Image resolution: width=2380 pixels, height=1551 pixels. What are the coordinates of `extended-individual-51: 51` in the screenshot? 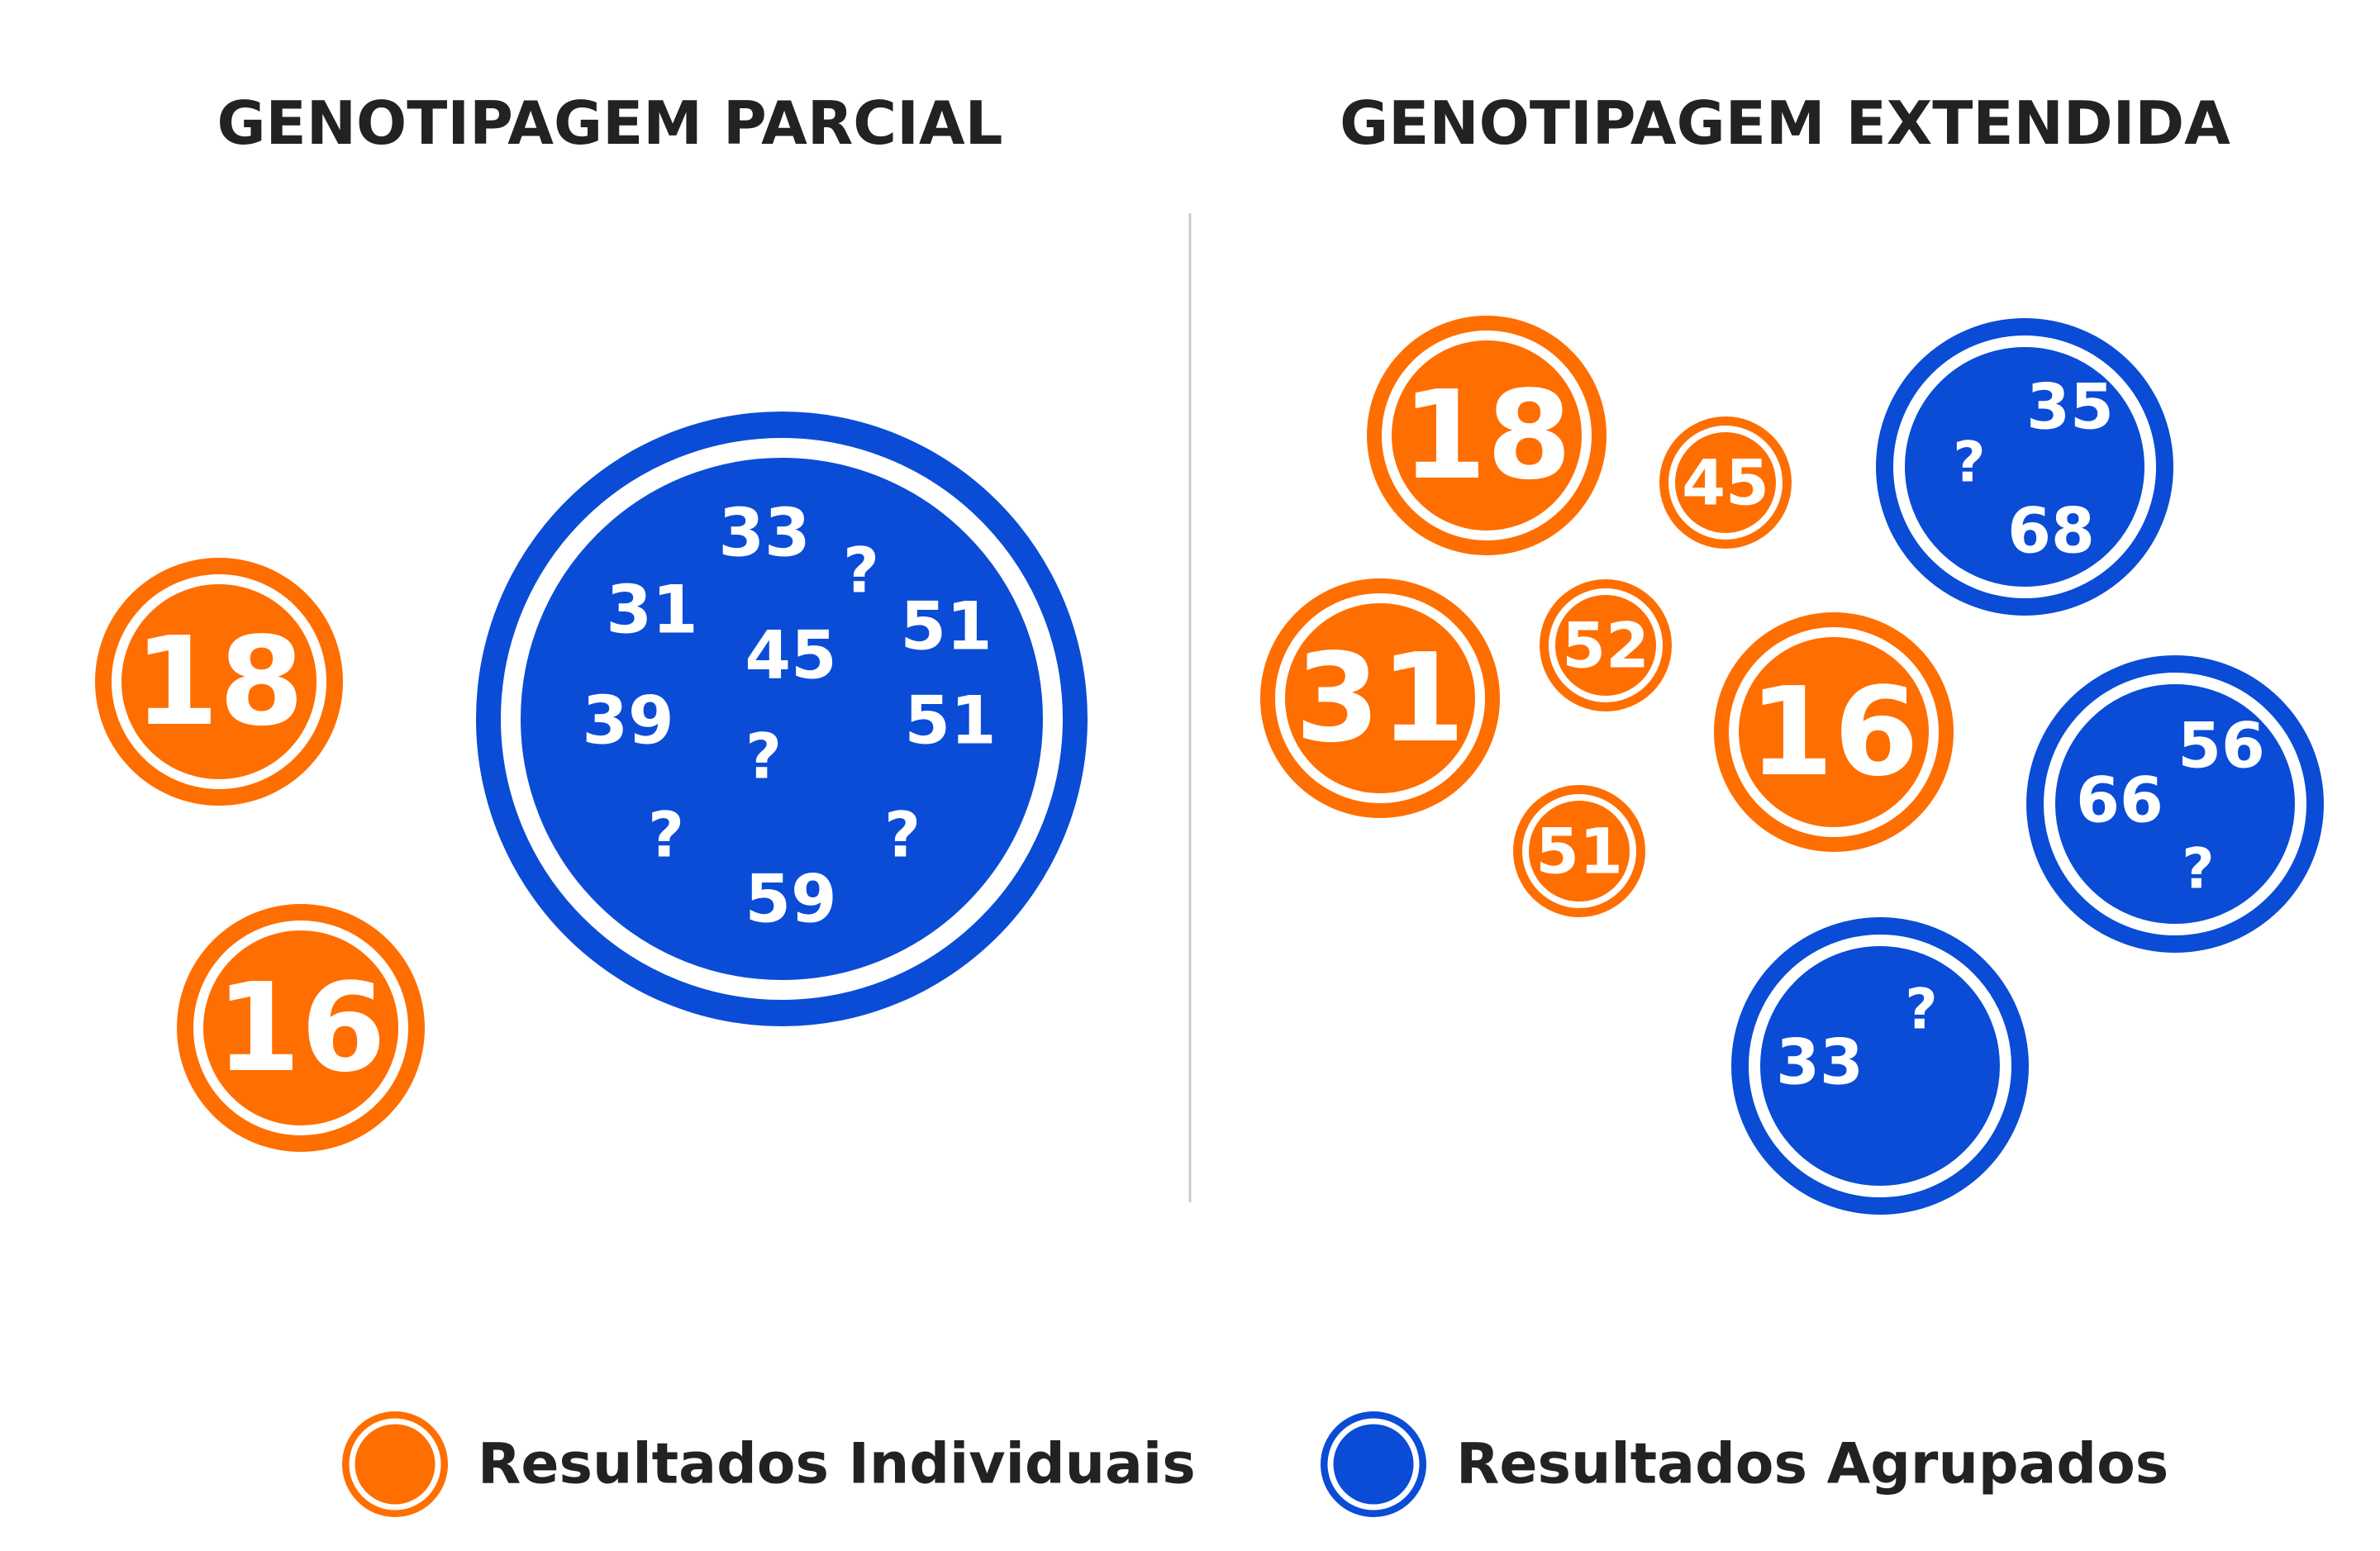 It's located at (1579, 851).